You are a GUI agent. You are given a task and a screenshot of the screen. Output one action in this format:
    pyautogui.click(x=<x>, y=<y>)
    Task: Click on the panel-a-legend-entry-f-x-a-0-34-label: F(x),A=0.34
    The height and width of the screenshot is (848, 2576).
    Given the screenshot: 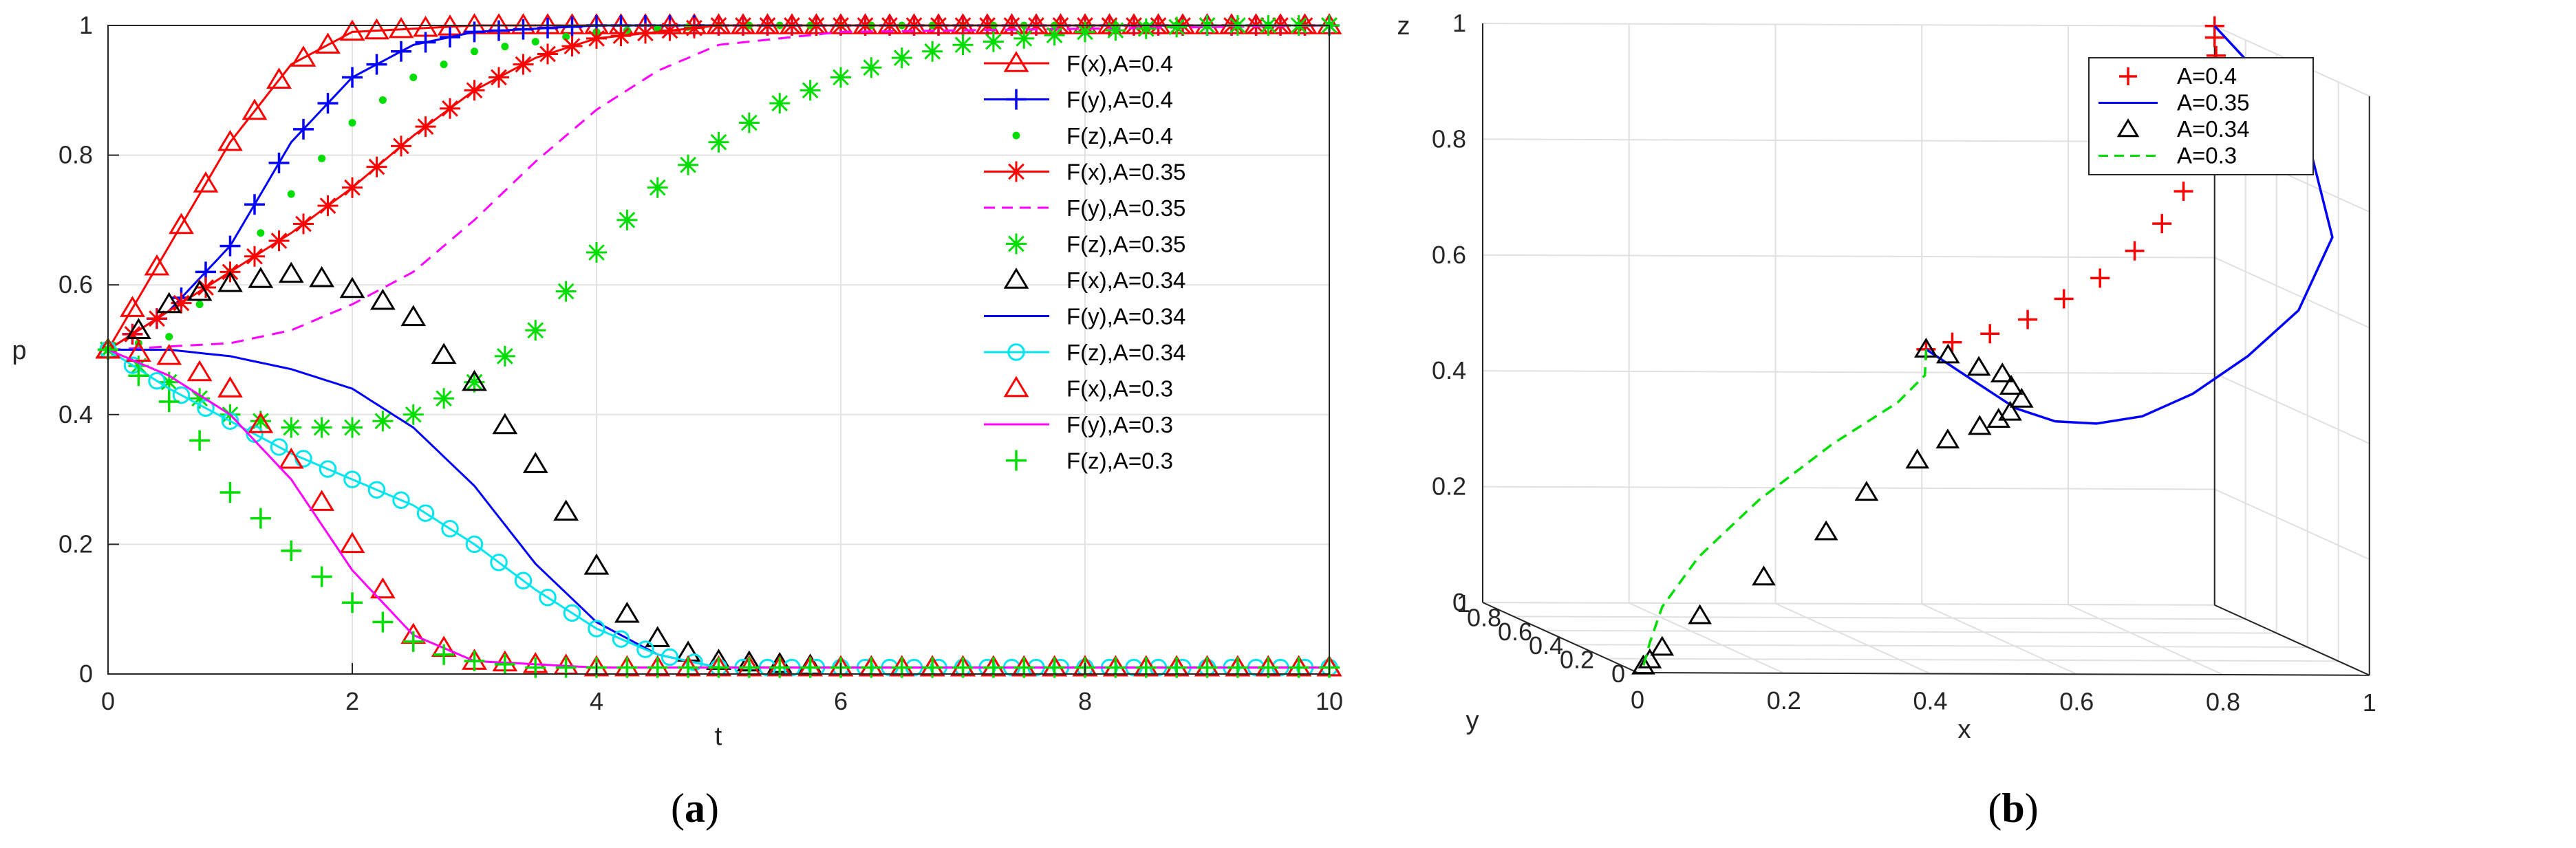 What is the action you would take?
    pyautogui.click(x=1125, y=281)
    